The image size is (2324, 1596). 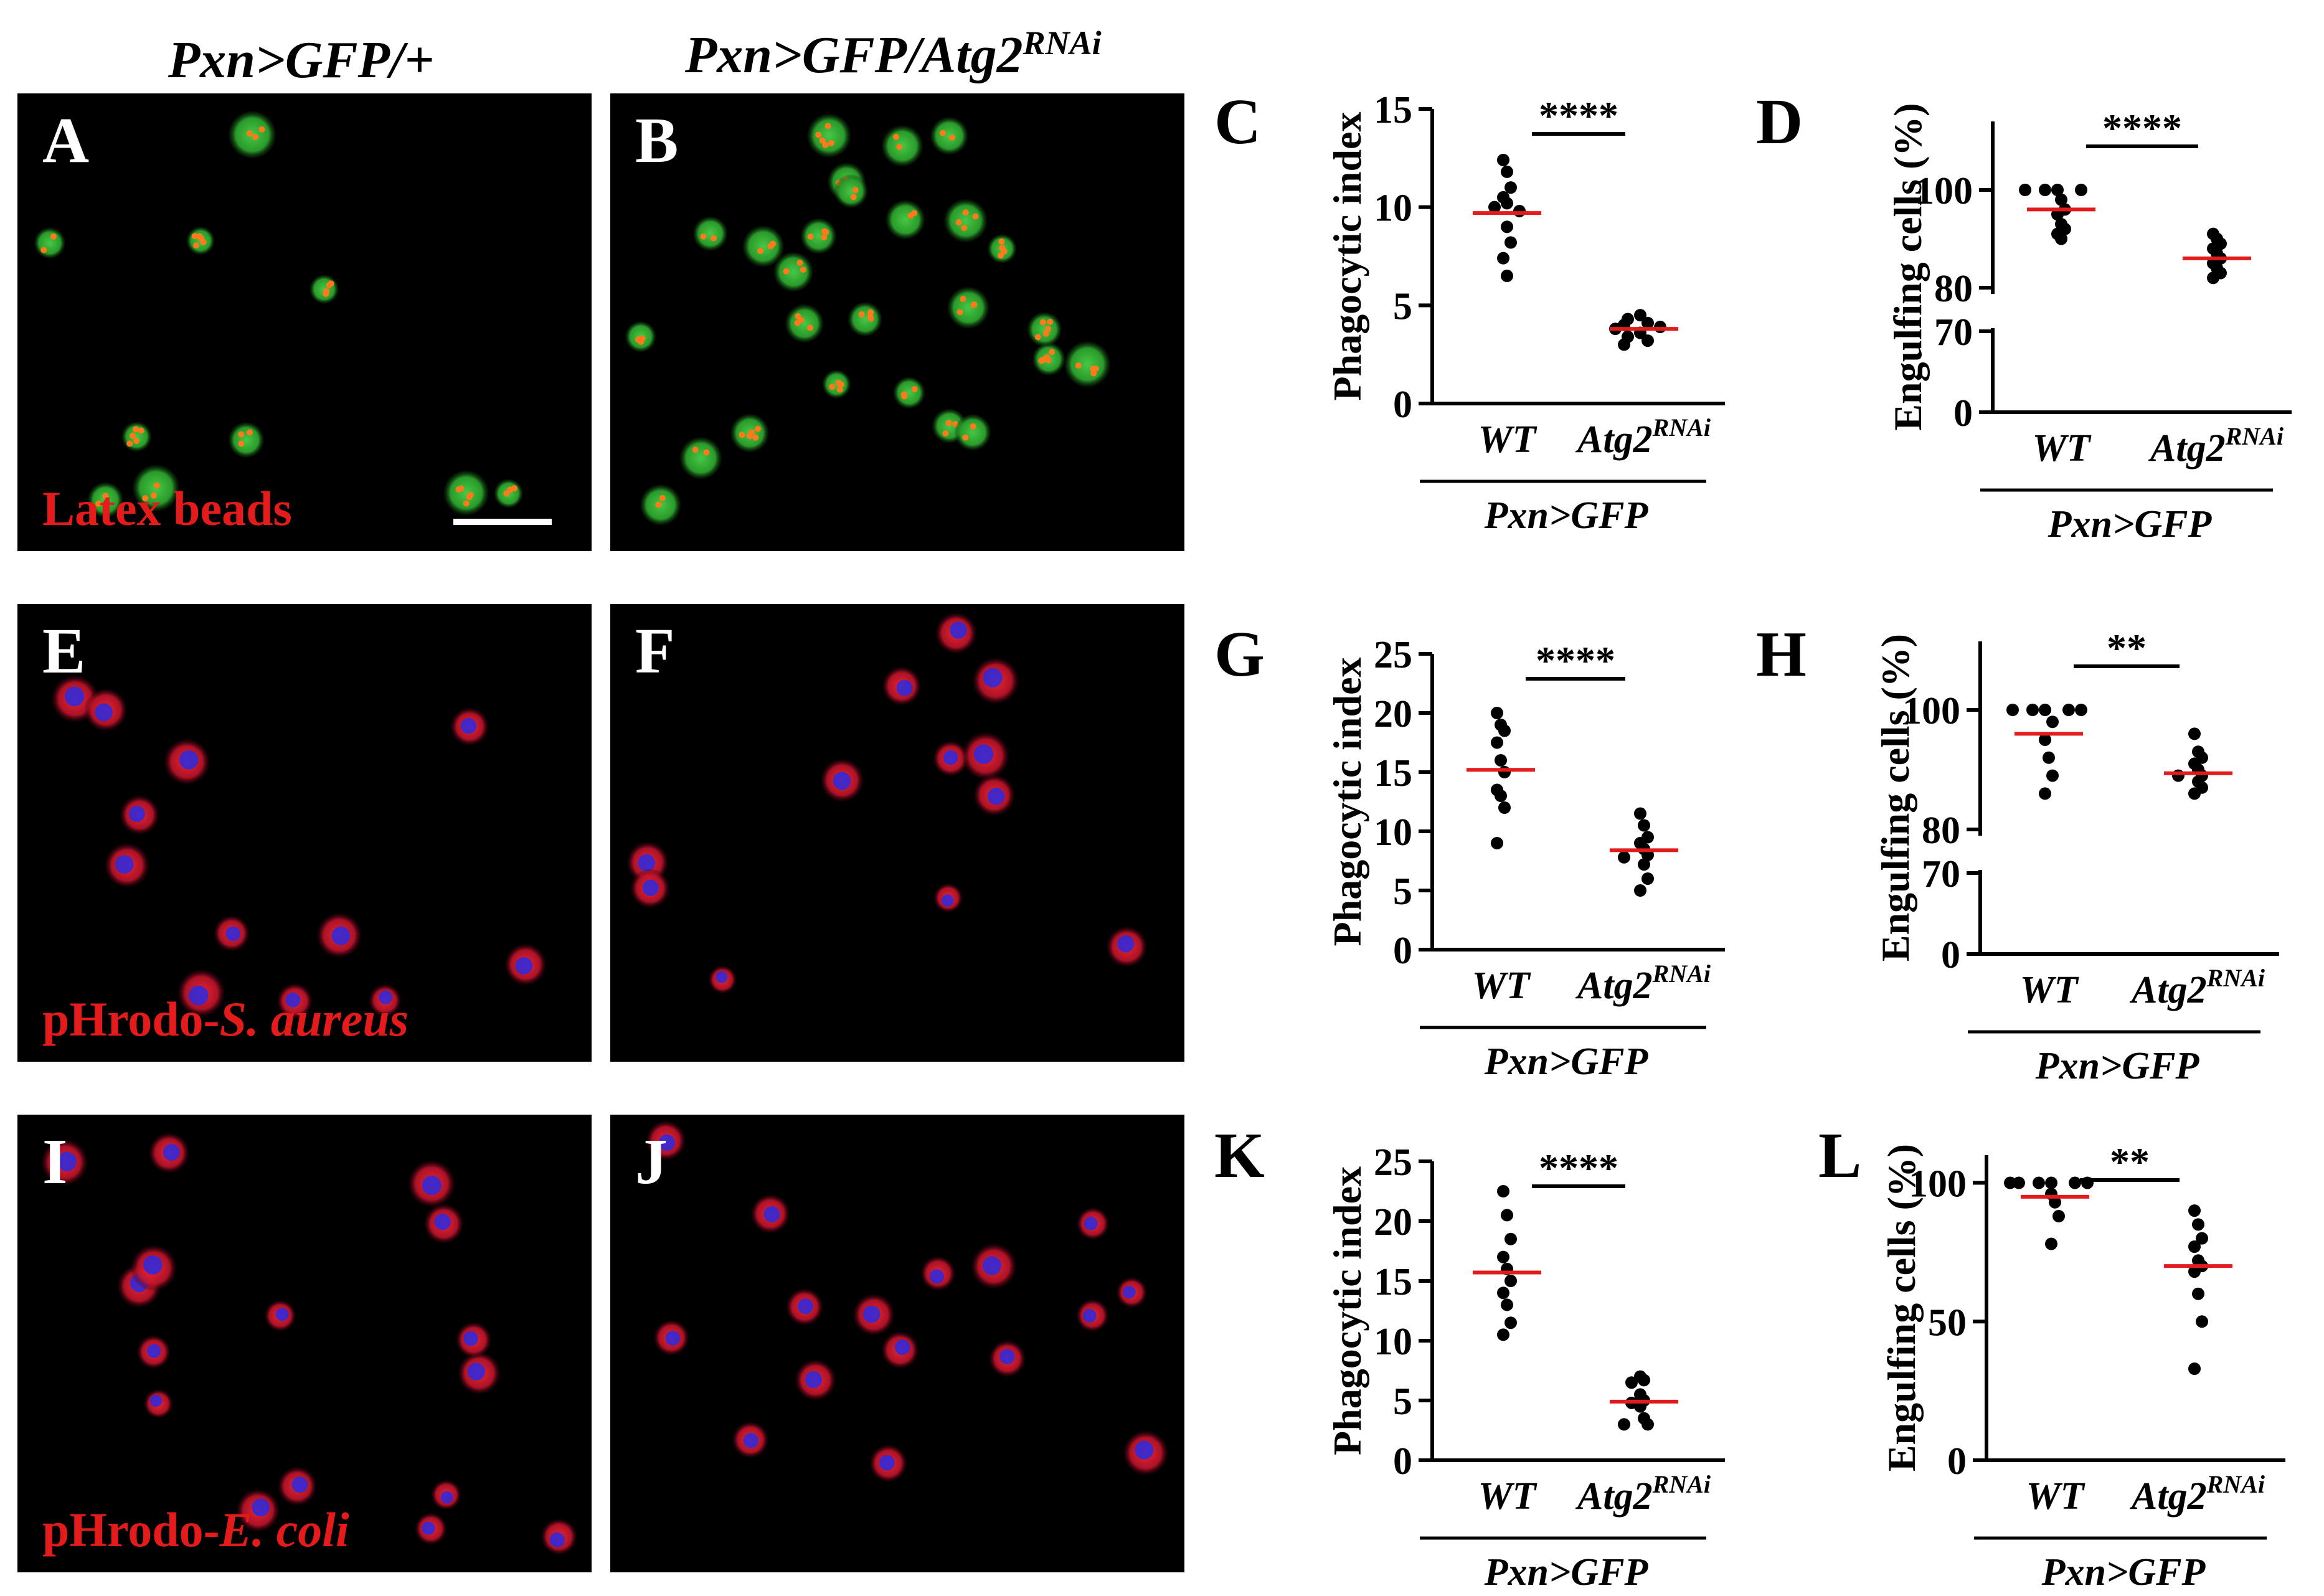 I want to click on y-tick-label: 5, so click(x=1403, y=306).